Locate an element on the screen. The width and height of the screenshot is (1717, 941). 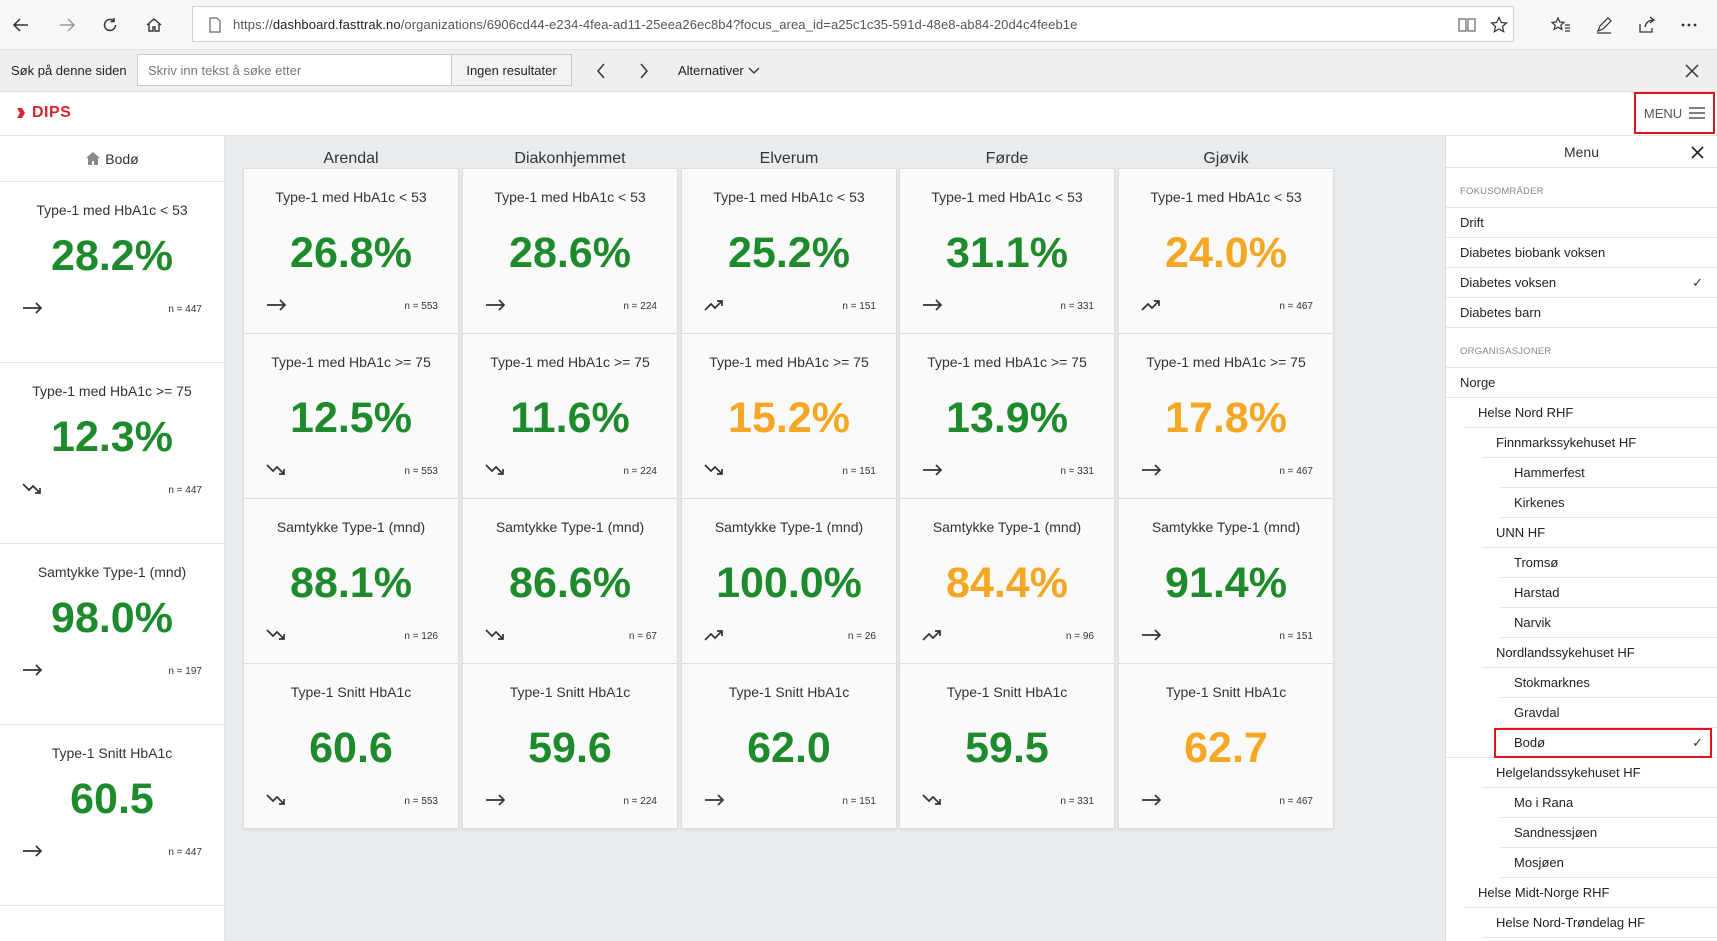
menu-item-label: Sandnessjøen is located at coordinates (1556, 832).